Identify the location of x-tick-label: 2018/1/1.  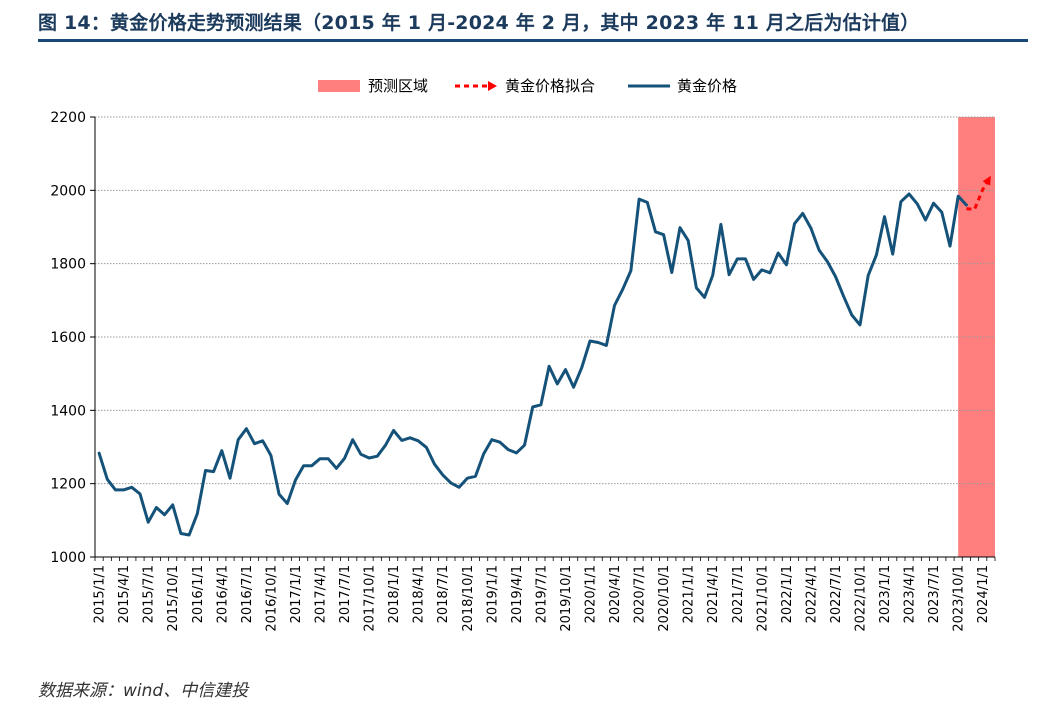
(394, 594).